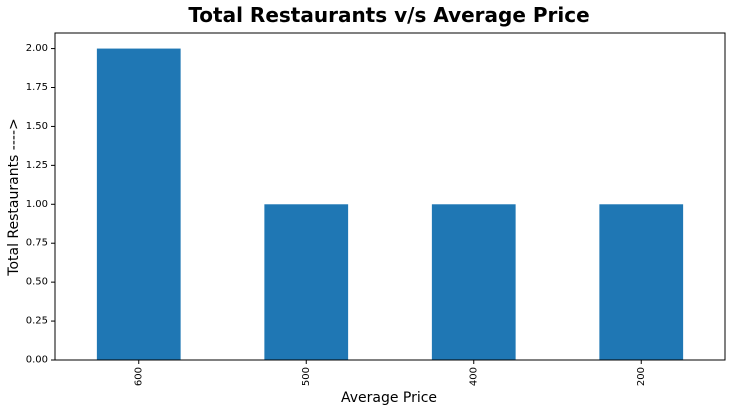 This screenshot has width=731, height=411. Describe the element at coordinates (389, 398) in the screenshot. I see `x-axis-label: Average Price` at that location.